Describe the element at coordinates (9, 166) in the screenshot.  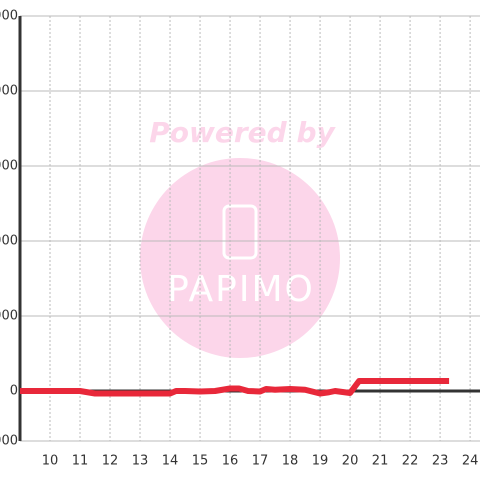
I see `y-tick-label: 90,000` at that location.